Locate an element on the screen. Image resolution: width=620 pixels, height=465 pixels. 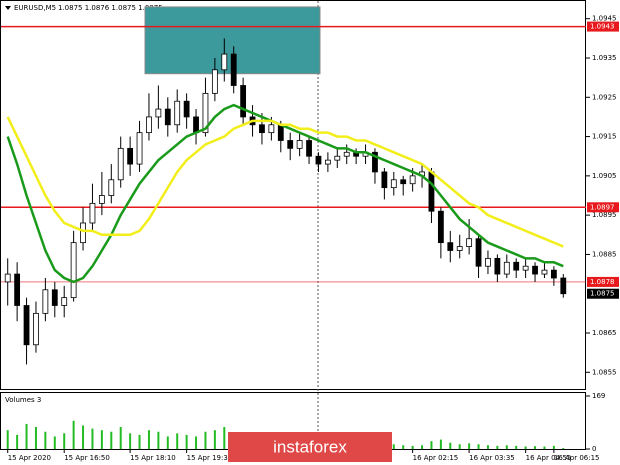
x-tick-label: 15 Apr 19:30 is located at coordinates (210, 458).